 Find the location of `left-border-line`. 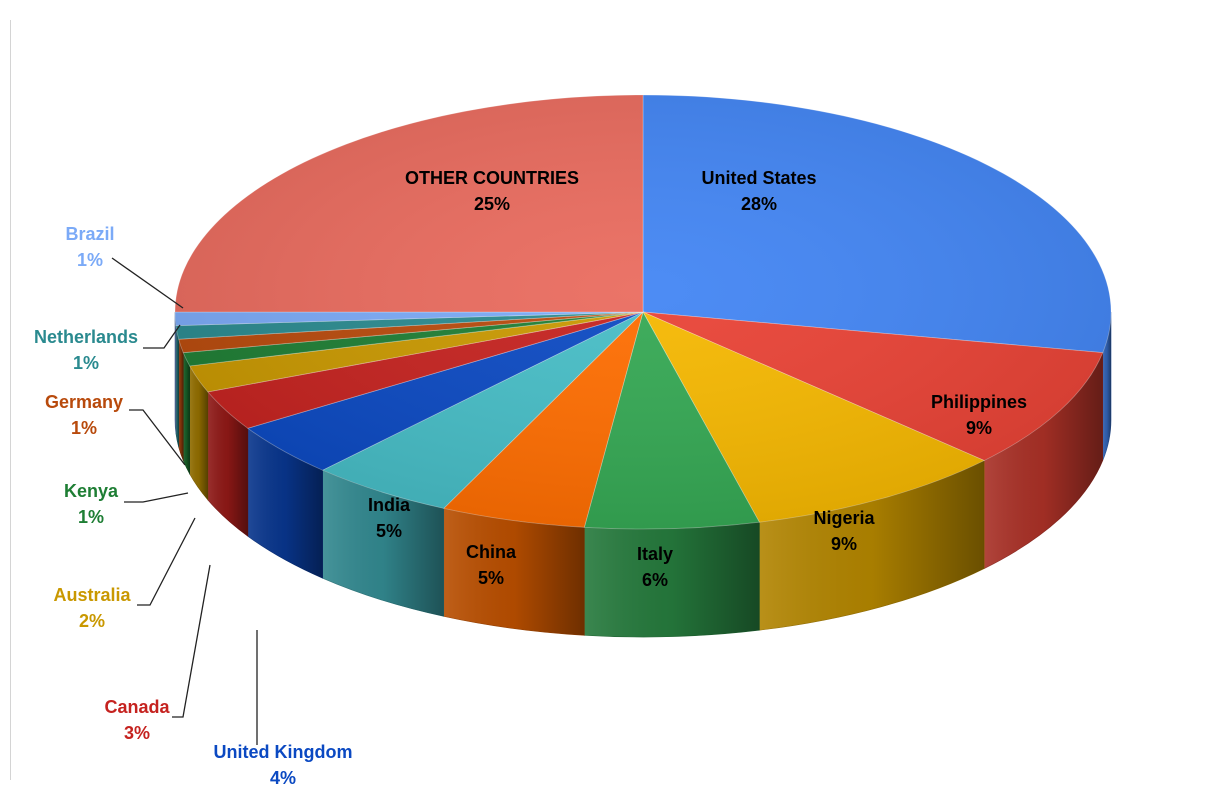

left-border-line is located at coordinates (10, 400).